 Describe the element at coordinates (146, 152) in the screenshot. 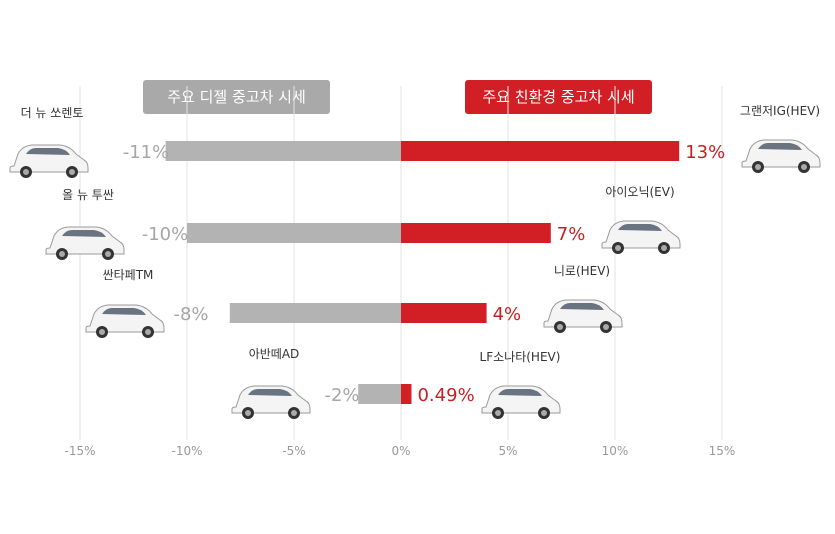

I see `diesel-value-label: -11%` at that location.